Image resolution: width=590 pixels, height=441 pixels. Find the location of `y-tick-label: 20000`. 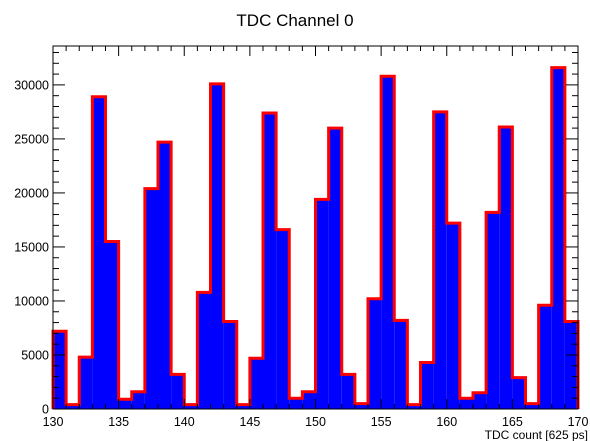

y-tick-label: 20000 is located at coordinates (31, 193).